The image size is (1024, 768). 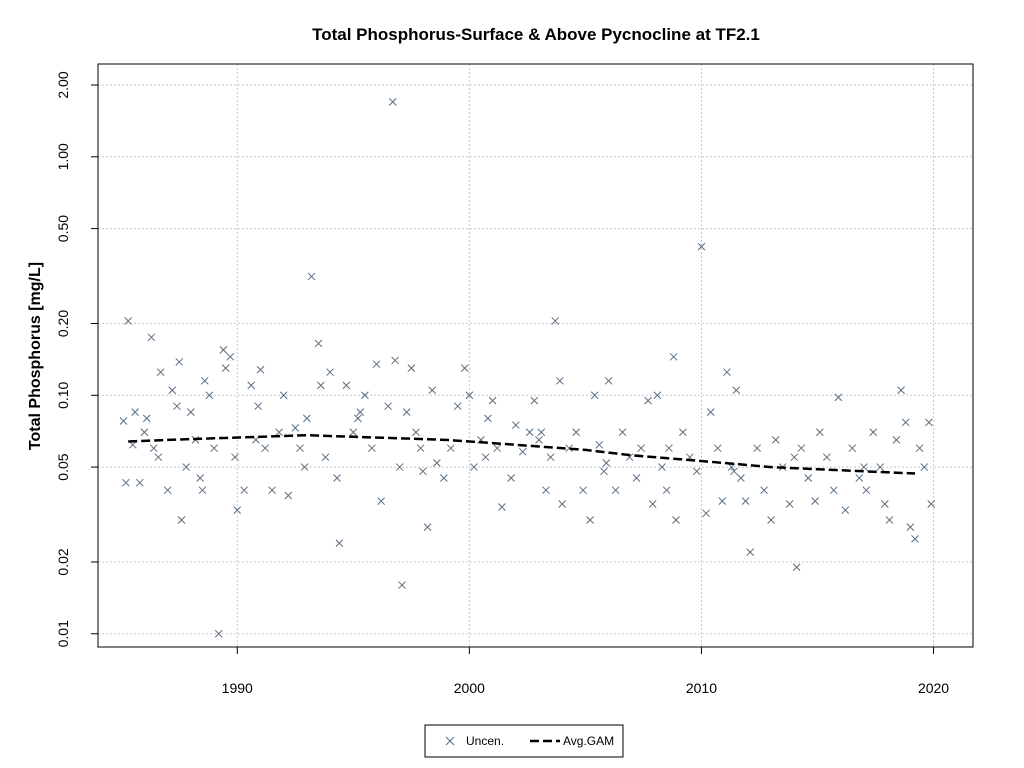 I want to click on x-tick-label: 2000, so click(x=469, y=688).